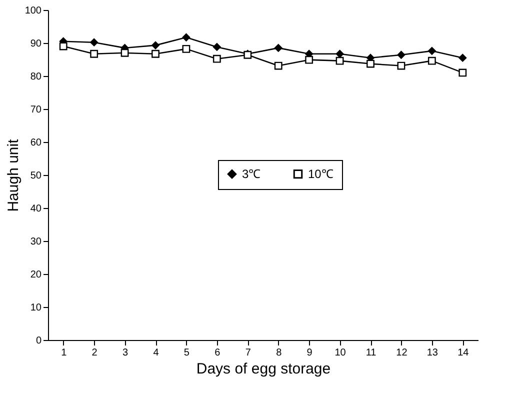 This screenshot has width=512, height=403. I want to click on y-tick-label: 50, so click(36, 176).